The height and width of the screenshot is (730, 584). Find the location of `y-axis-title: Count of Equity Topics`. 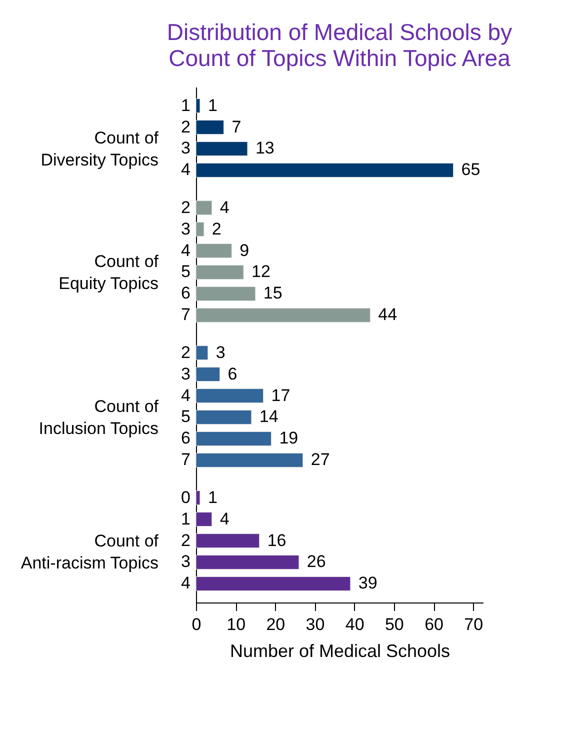

y-axis-title: Count of Equity Topics is located at coordinates (108, 272).